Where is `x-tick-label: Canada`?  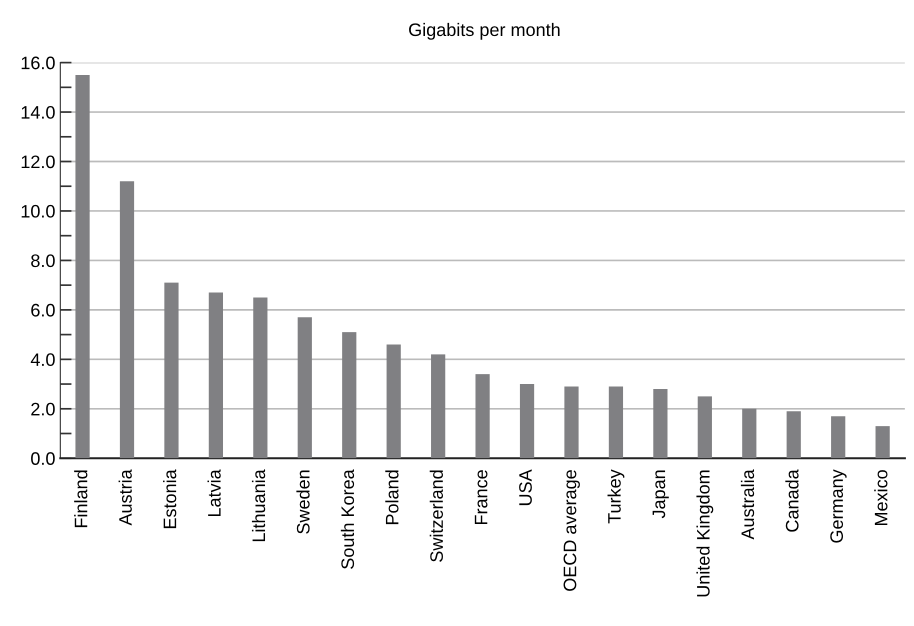
x-tick-label: Canada is located at coordinates (792, 500).